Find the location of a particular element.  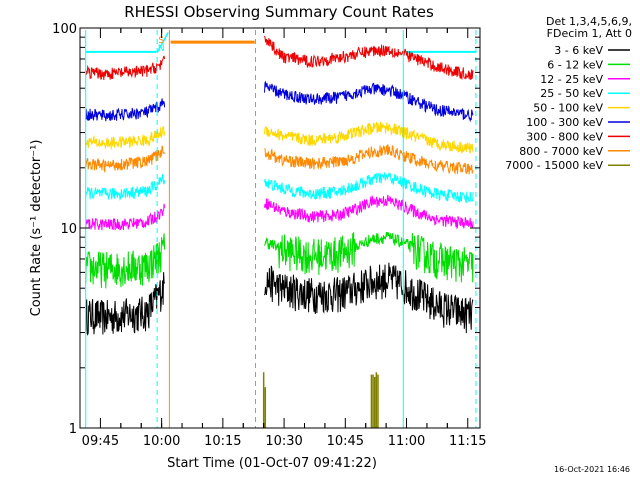

legend-label-2: 12 - 25 keV is located at coordinates (571, 79).